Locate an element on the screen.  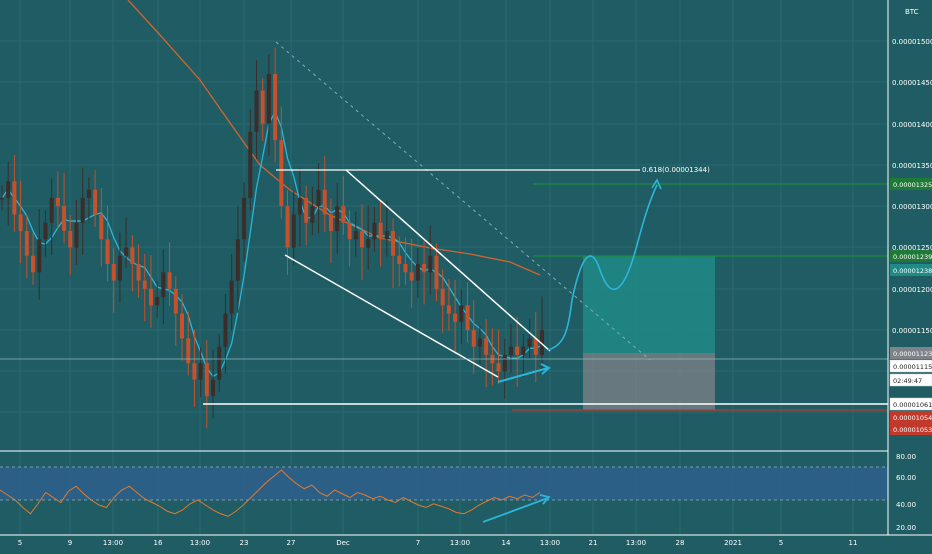
price-tick-label: 0.00001450 is located at coordinates (912, 83).